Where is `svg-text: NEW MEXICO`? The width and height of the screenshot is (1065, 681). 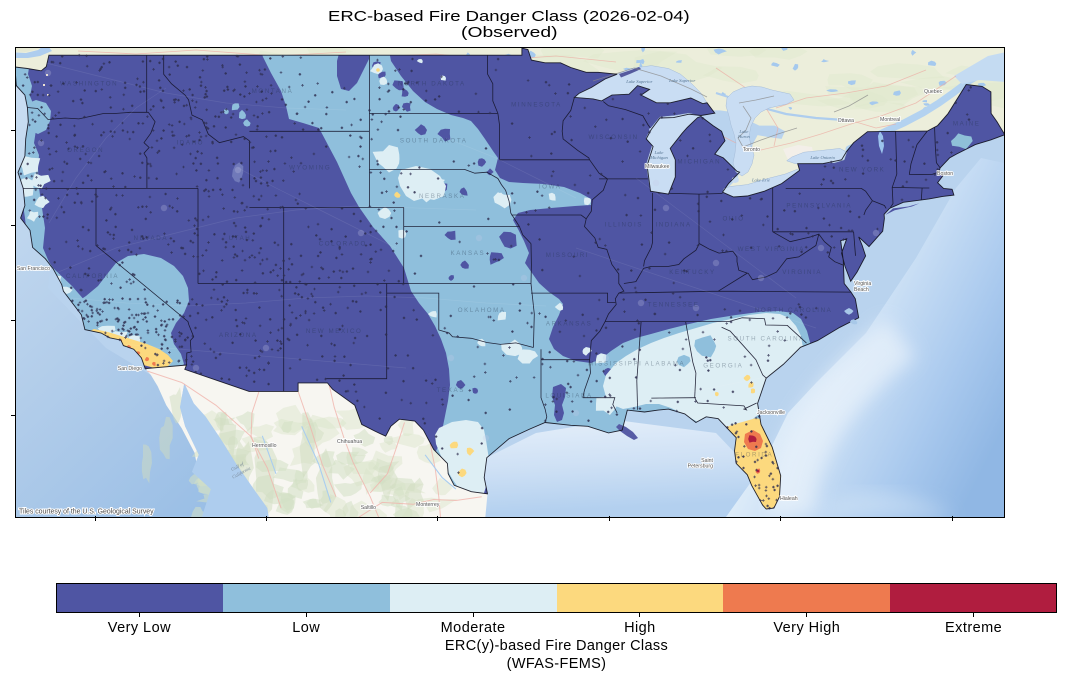
svg-text: NEW MEXICO is located at coordinates (334, 331).